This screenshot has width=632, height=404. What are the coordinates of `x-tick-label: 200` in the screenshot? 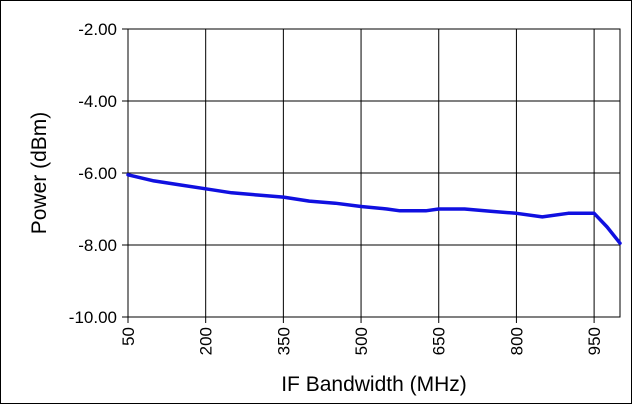 It's located at (206, 341).